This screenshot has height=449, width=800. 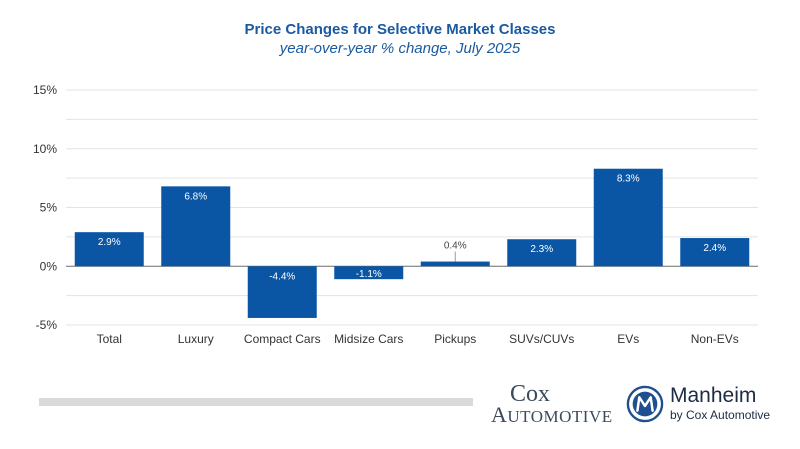 I want to click on data-label: 2.9%, so click(x=109, y=242).